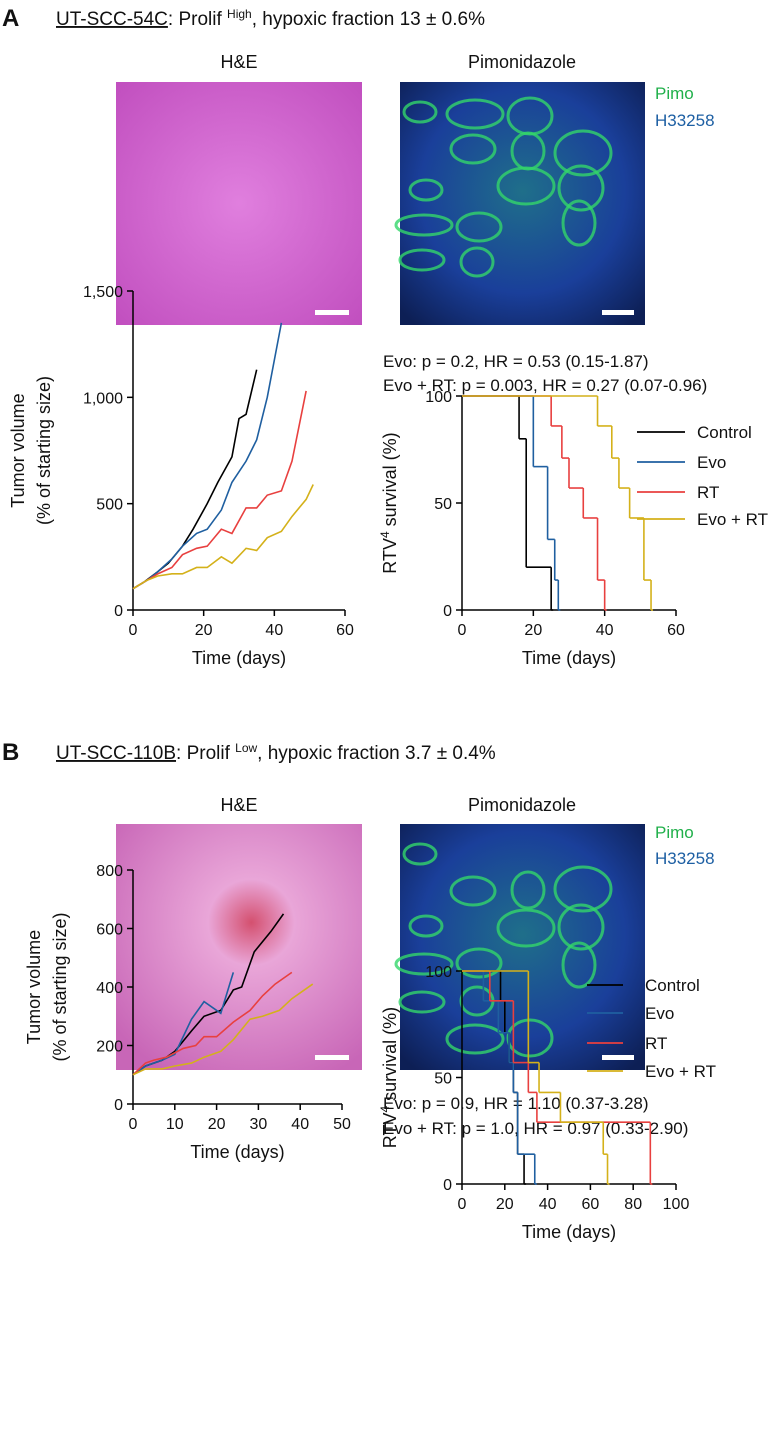 Image resolution: width=772 pixels, height=1431 pixels. Describe the element at coordinates (685, 858) in the screenshot. I see `stain-legend: H33258` at that location.